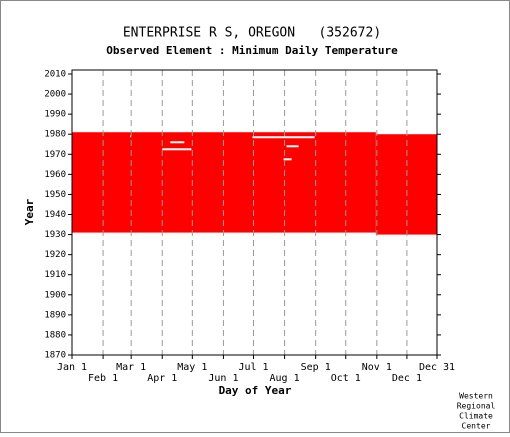 This screenshot has width=510, height=437. What do you see at coordinates (377, 367) in the screenshot?
I see `x-tick-label: Nov 1` at bounding box center [377, 367].